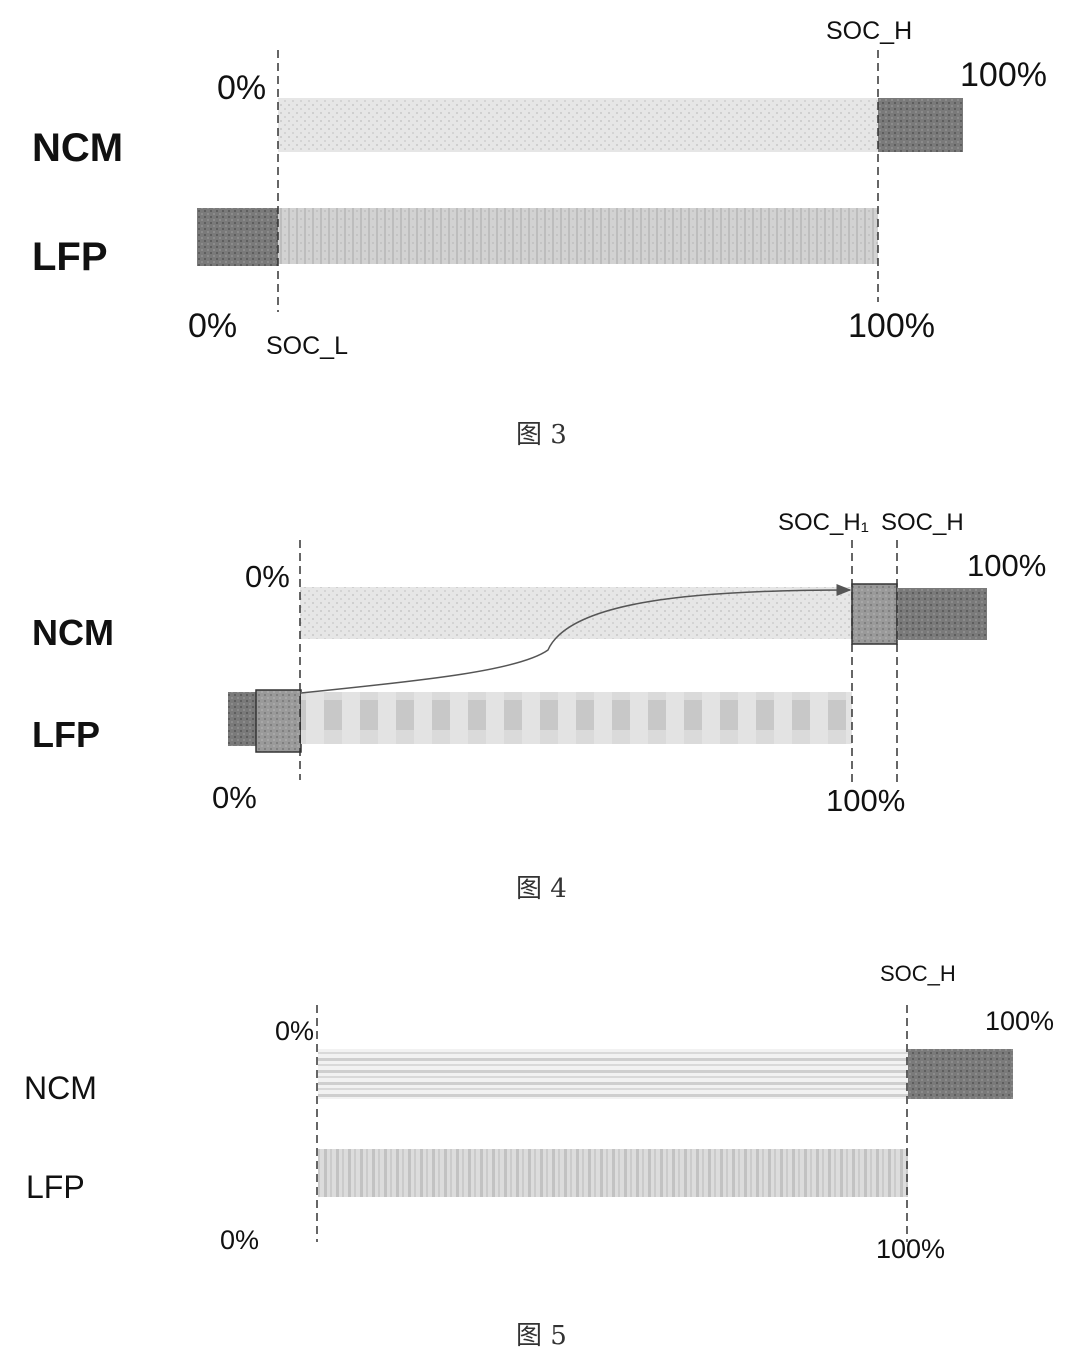  What do you see at coordinates (541, 435) in the screenshot?
I see `figure-3-caption: 图 3` at bounding box center [541, 435].